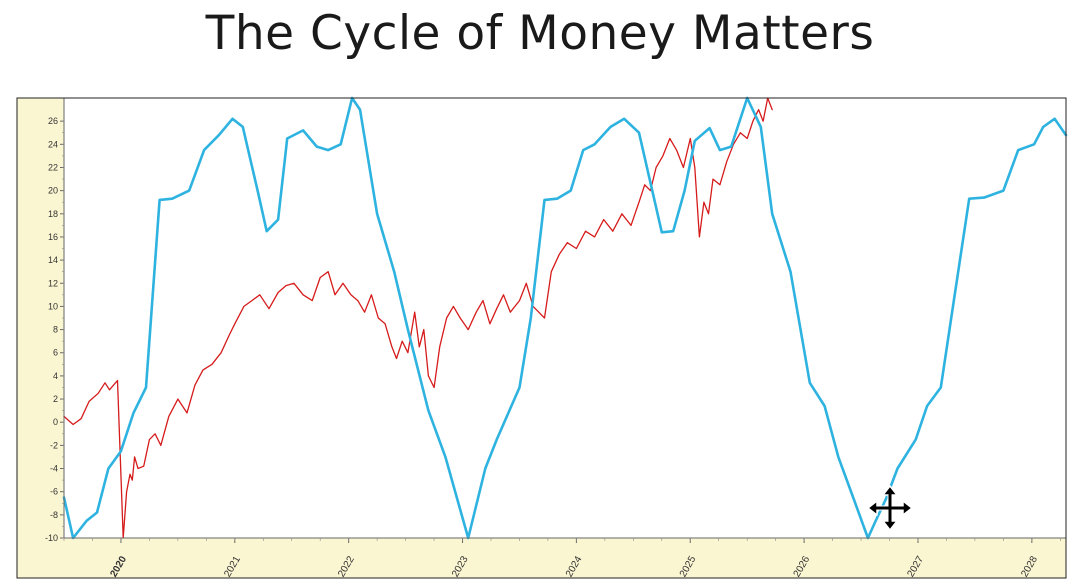 The height and width of the screenshot is (587, 1080). What do you see at coordinates (55, 399) in the screenshot?
I see `y-tick-label: 2` at bounding box center [55, 399].